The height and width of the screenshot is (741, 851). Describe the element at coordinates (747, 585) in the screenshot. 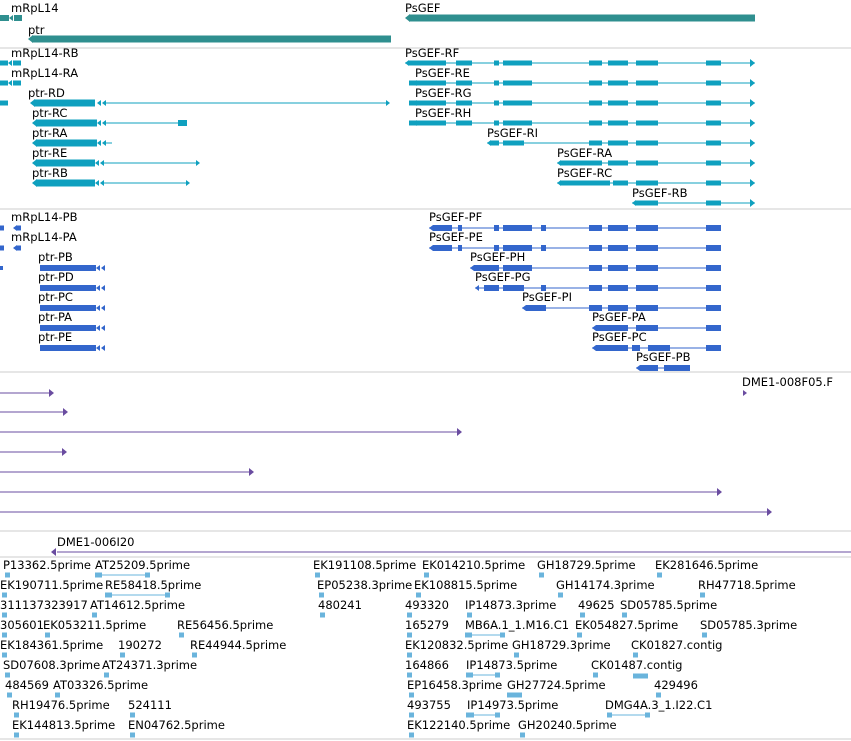

I see `est-label: RH47718.5prime` at that location.